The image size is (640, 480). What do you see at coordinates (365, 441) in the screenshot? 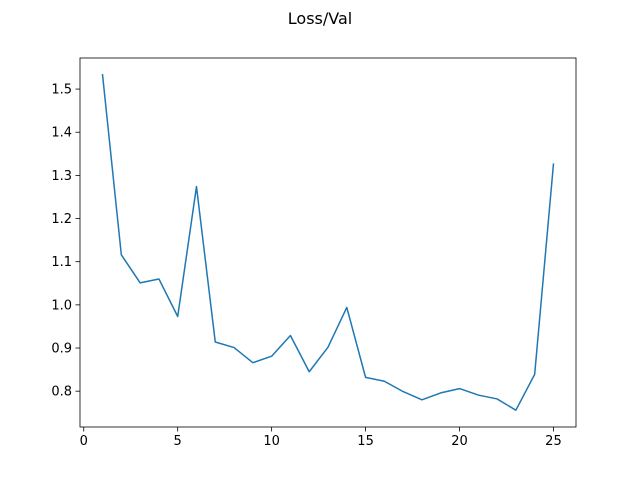
I see `x-tick-label: 15` at bounding box center [365, 441].